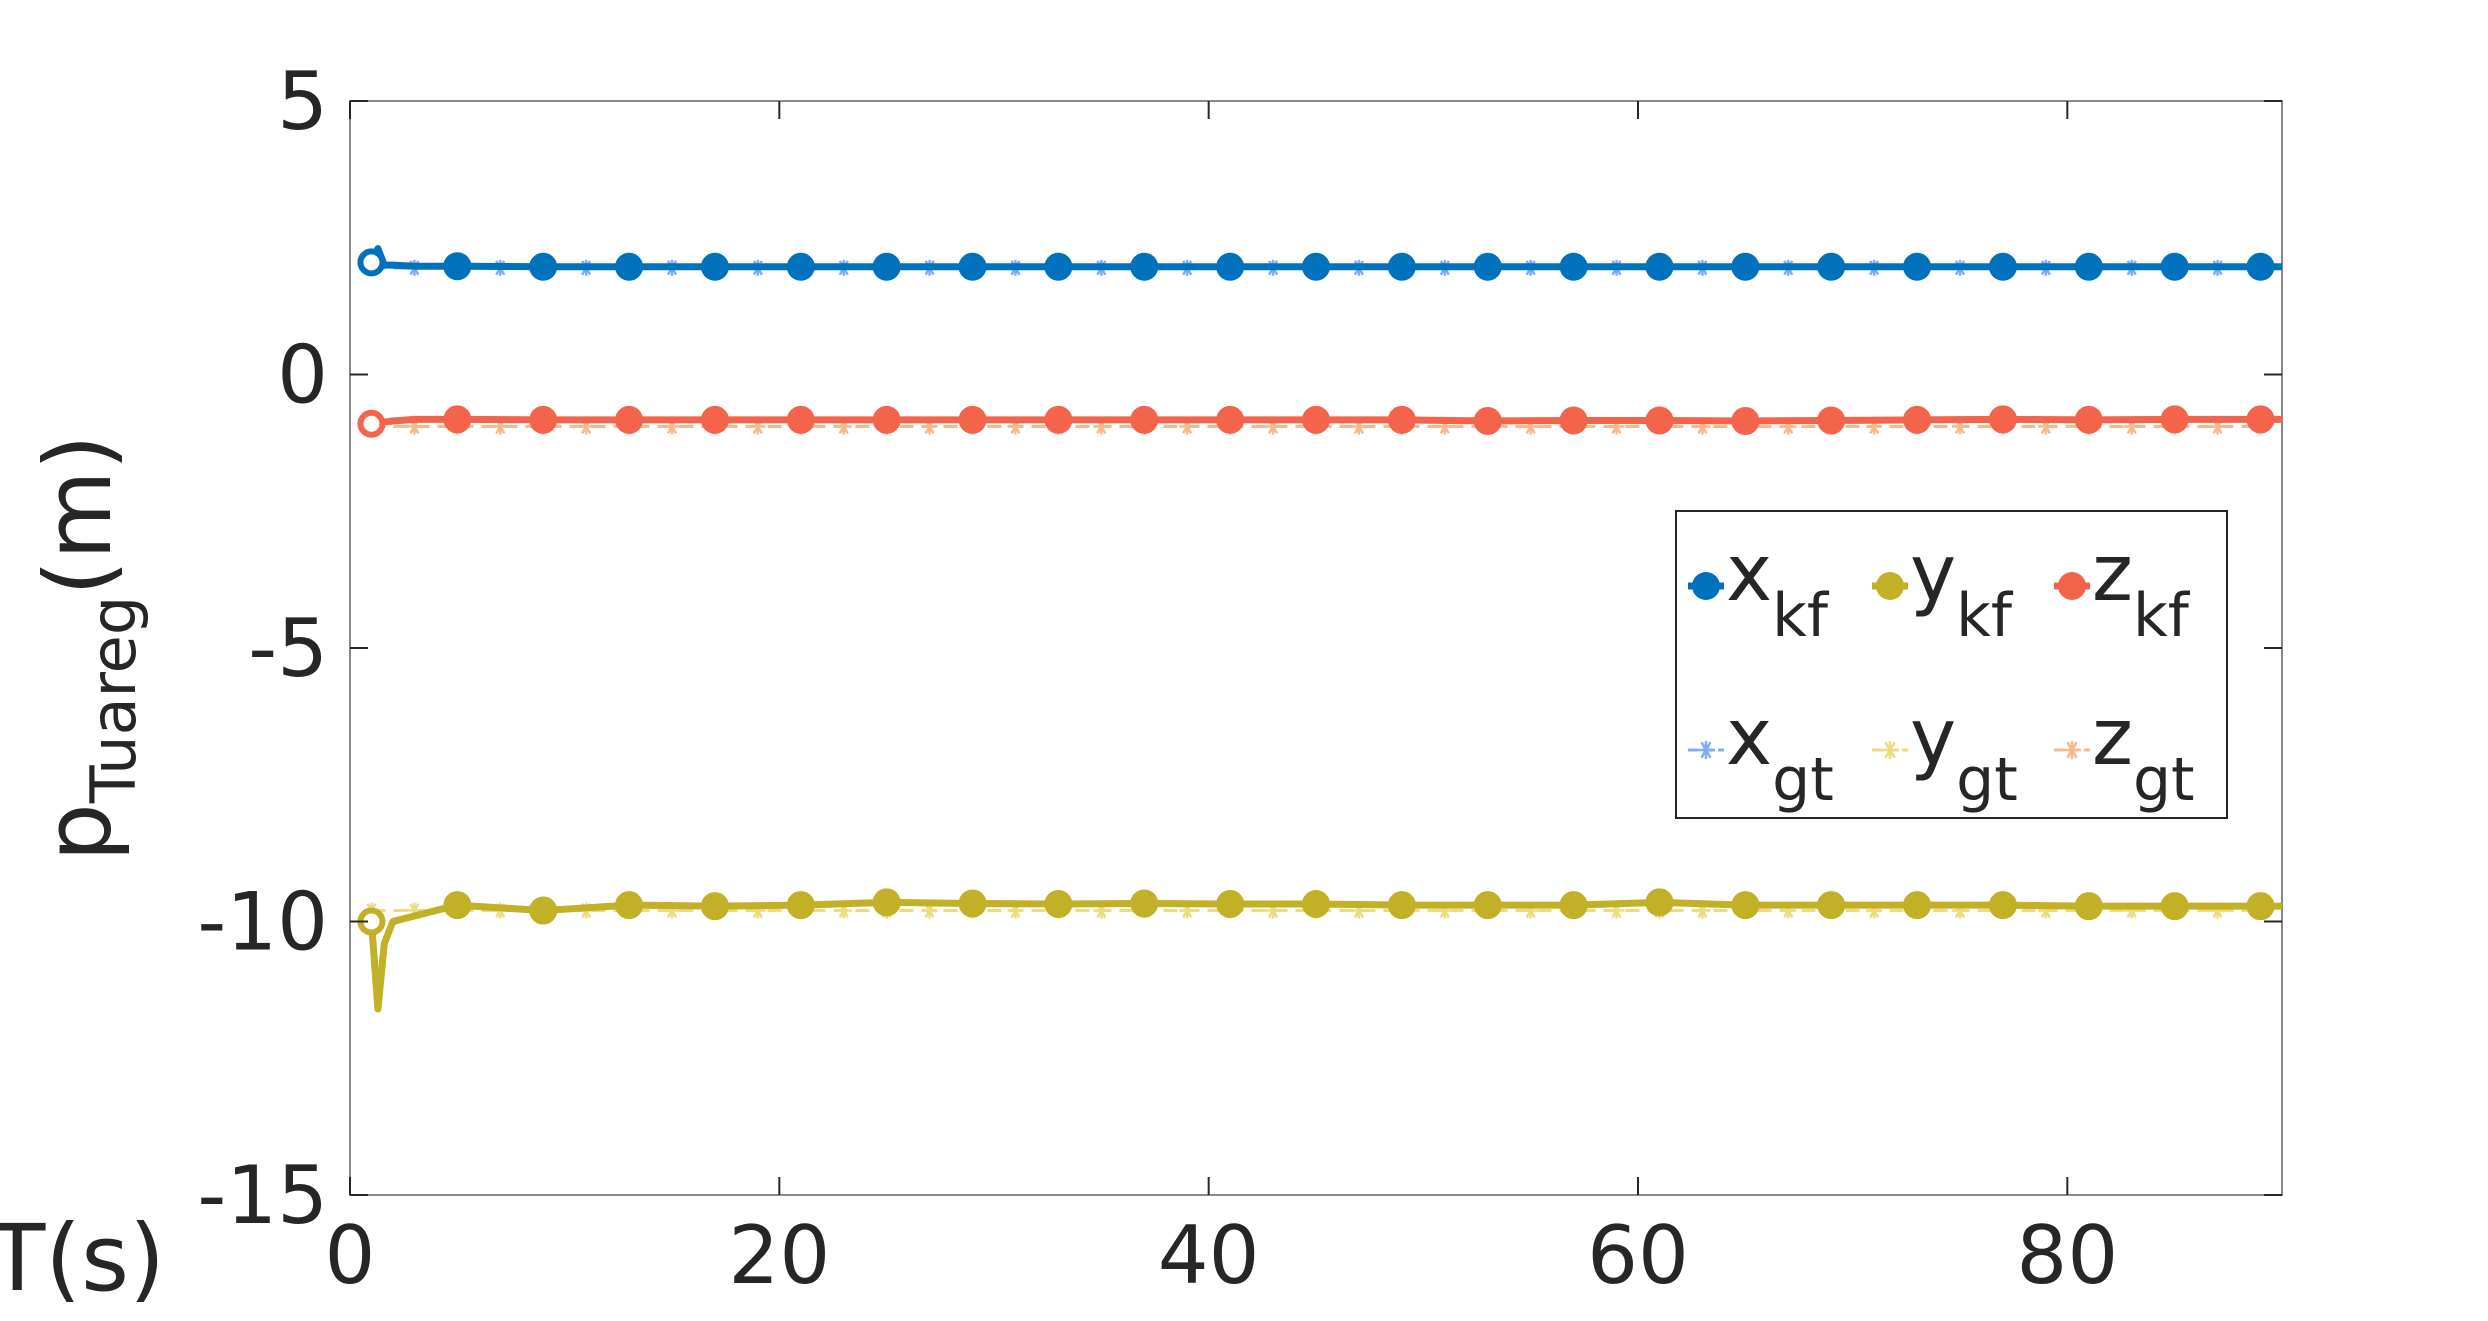  I want to click on legend-label: zgt, so click(2143, 754).